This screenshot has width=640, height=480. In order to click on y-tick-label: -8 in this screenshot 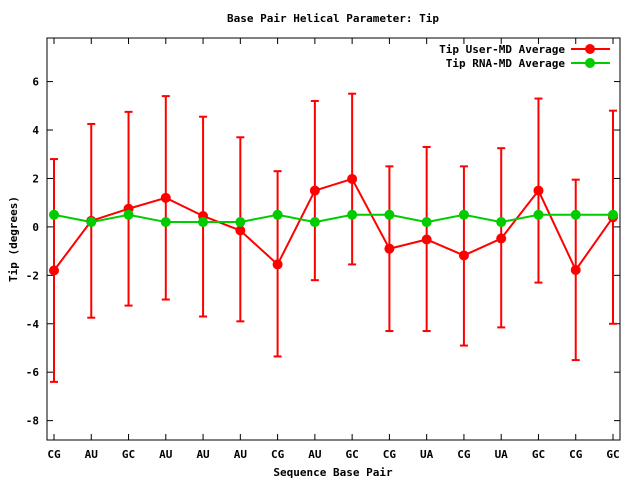, I will do `click(32, 421)`.